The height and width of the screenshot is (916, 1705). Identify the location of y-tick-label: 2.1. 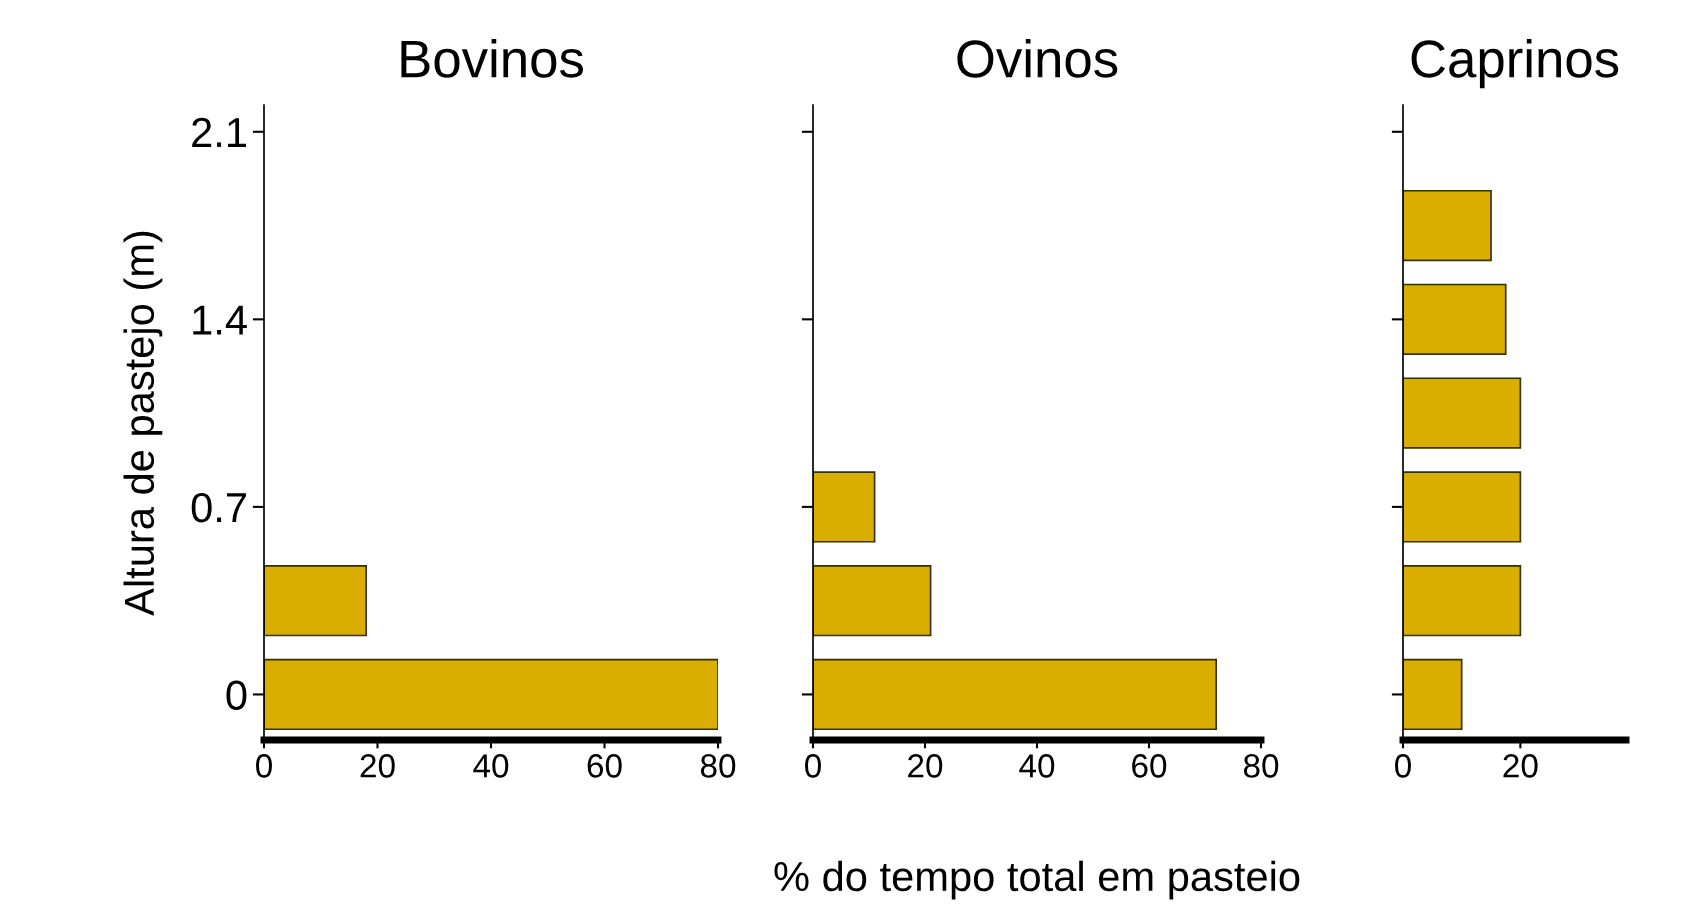
(219, 132).